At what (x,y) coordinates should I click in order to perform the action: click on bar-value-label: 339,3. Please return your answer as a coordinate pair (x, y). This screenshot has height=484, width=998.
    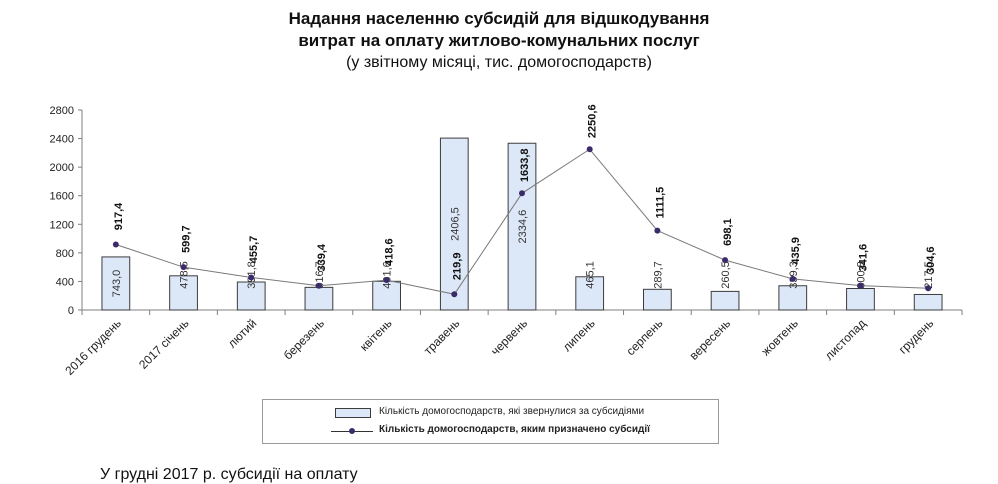
    Looking at the image, I should click on (794, 275).